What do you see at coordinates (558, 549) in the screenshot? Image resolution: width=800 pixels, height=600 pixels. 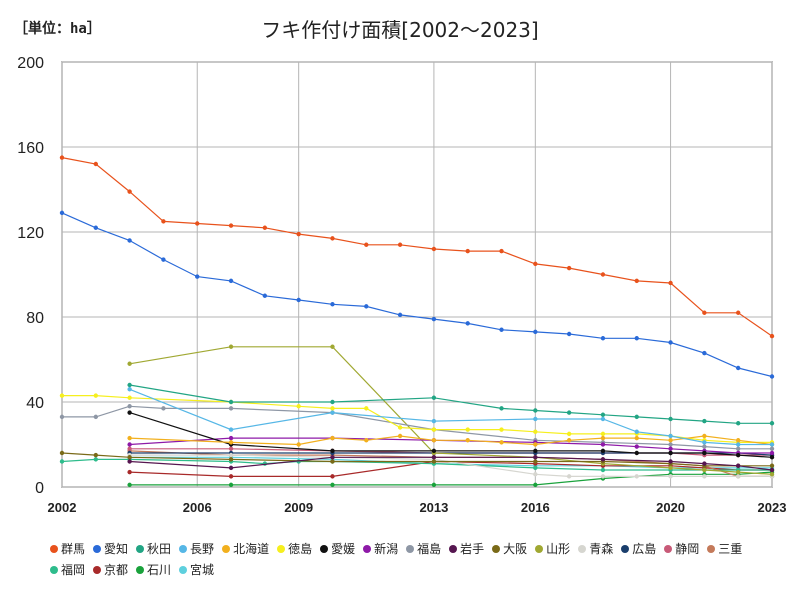 I see `legend-label: 山形` at bounding box center [558, 549].